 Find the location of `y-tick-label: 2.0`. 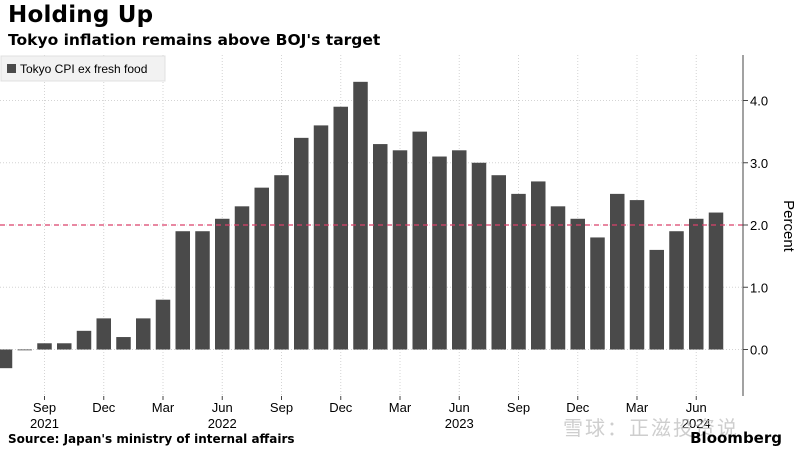

y-tick-label: 2.0 is located at coordinates (759, 225).